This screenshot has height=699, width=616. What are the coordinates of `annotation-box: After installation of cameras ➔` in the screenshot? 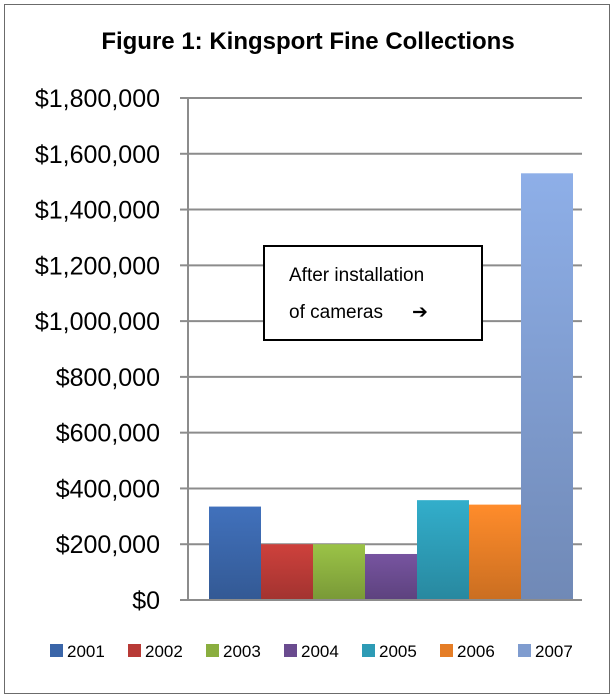 It's located at (373, 293).